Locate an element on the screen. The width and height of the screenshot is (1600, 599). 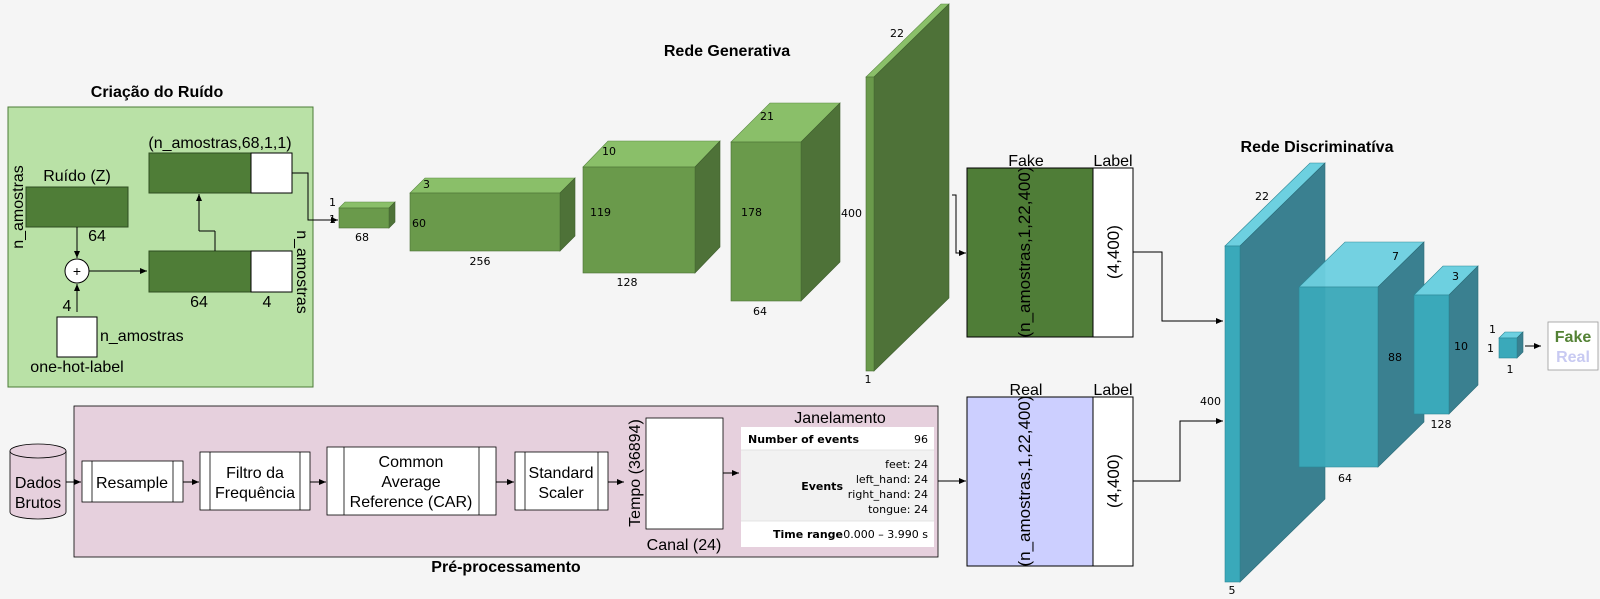
fake-data-block is located at coordinates (1030, 252).